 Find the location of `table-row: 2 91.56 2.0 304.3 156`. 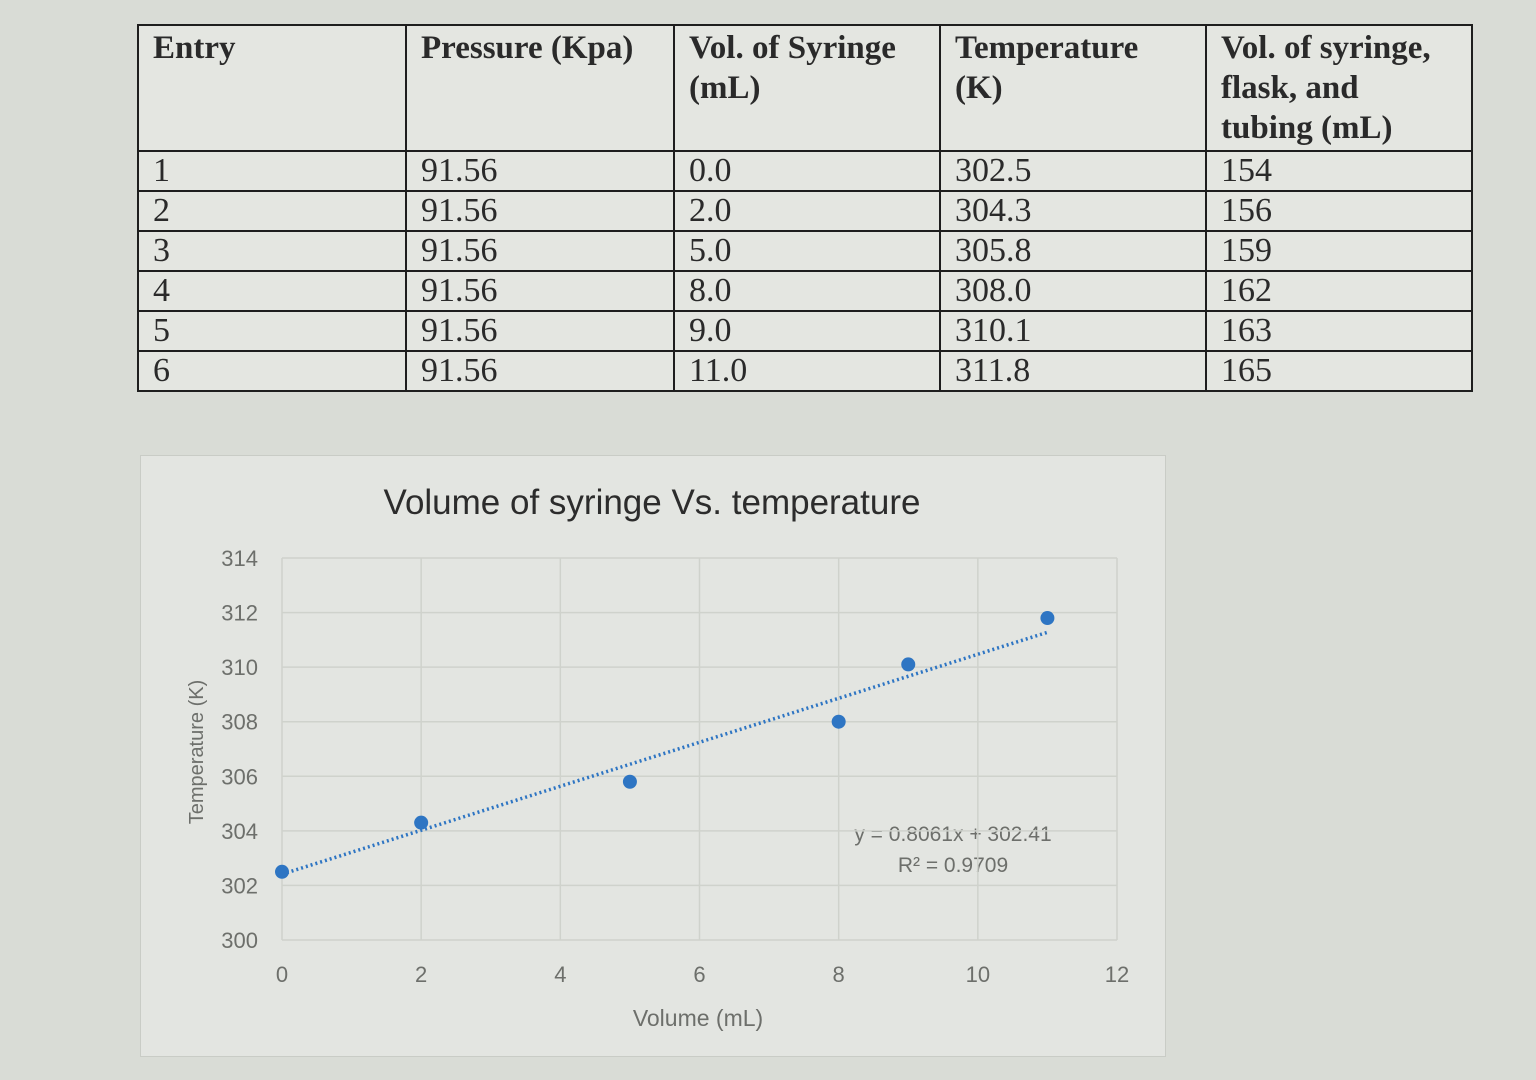

table-row: 2 91.56 2.0 304.3 156 is located at coordinates (805, 211).